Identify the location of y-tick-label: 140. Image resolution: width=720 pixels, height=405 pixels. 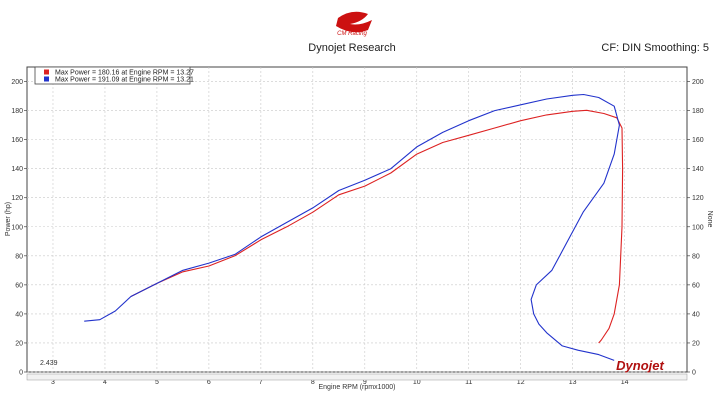
(17, 169).